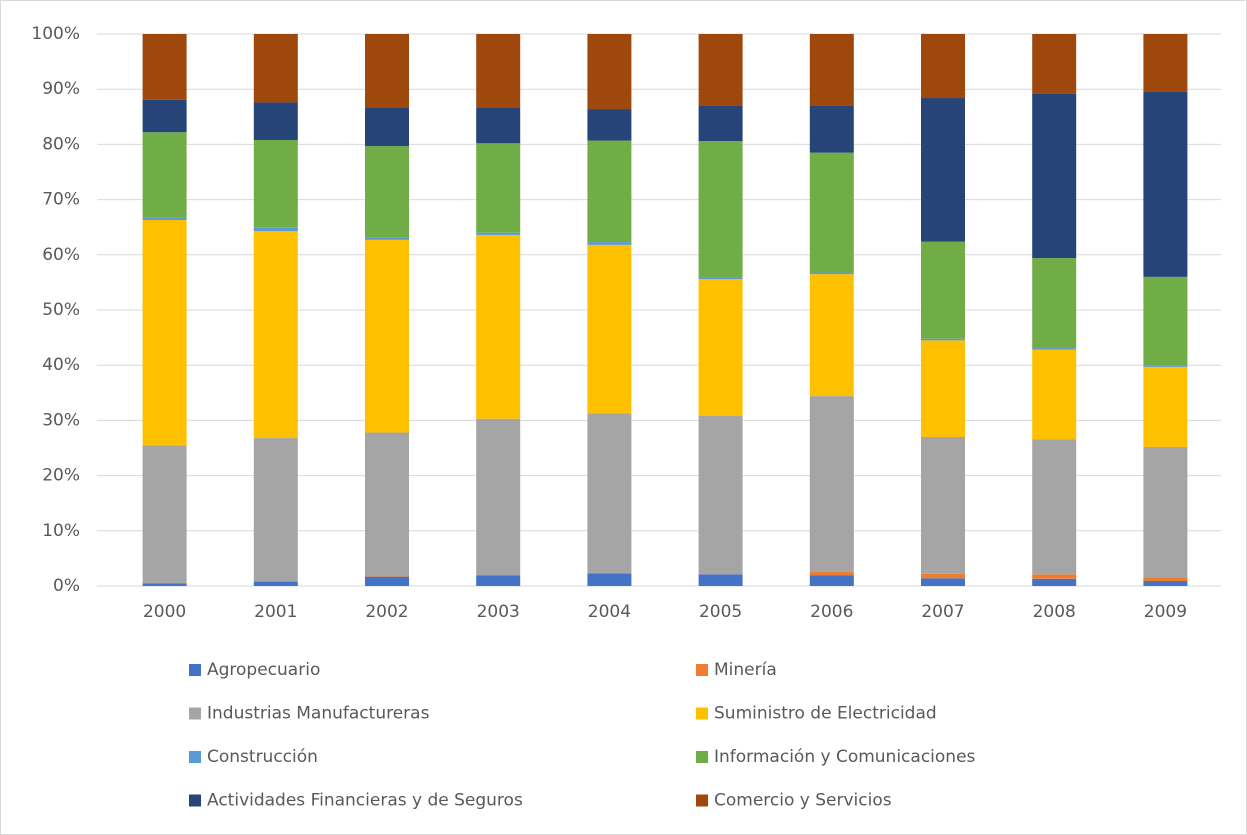  Describe the element at coordinates (61, 420) in the screenshot. I see `y-tick-label: 30%` at that location.